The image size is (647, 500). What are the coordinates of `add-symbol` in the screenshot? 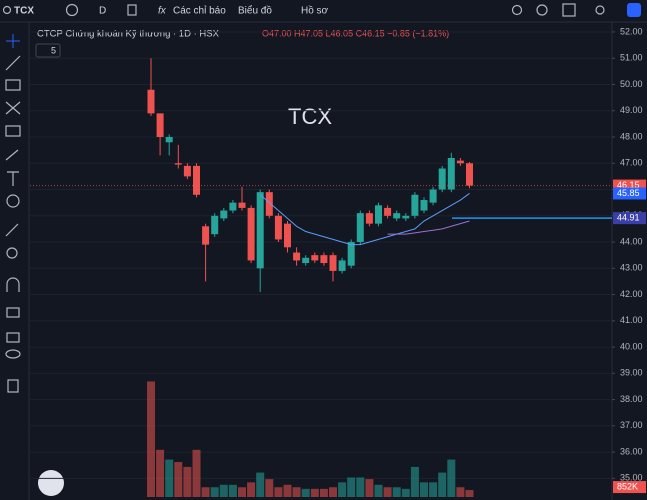 It's located at (72, 10).